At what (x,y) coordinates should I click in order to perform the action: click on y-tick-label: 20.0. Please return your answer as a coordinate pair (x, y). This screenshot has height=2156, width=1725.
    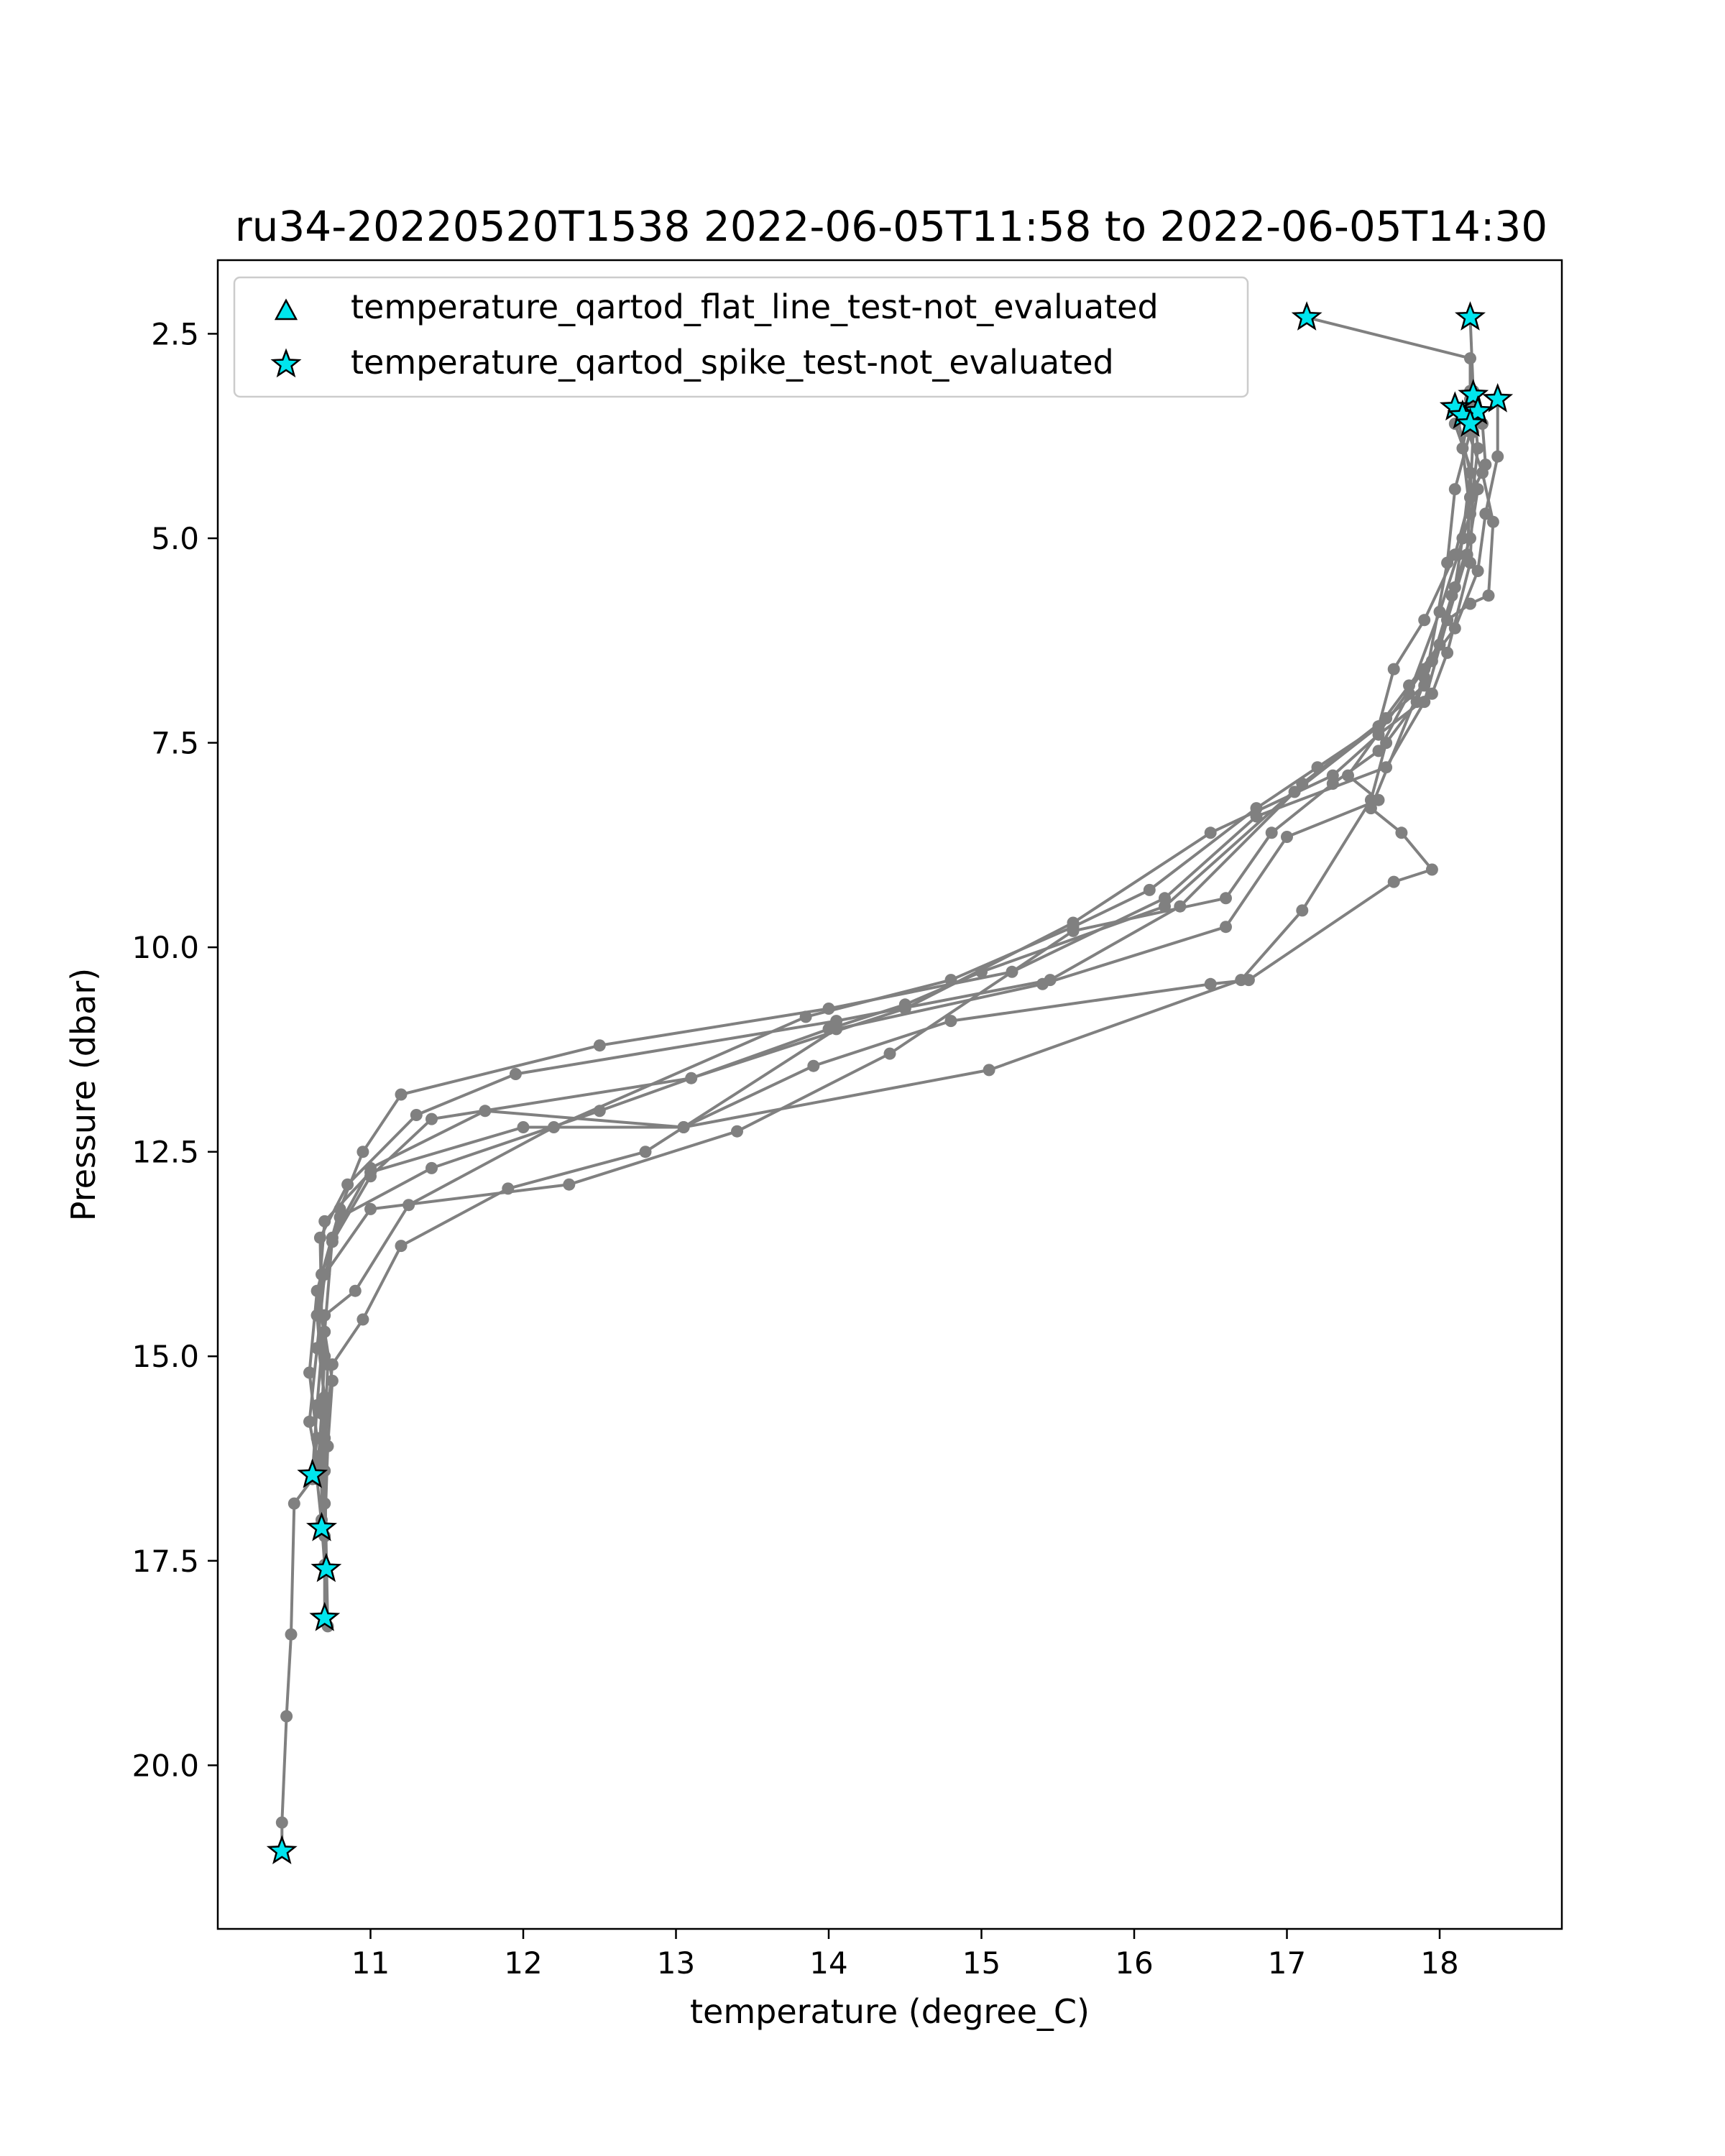
    Looking at the image, I should click on (165, 1765).